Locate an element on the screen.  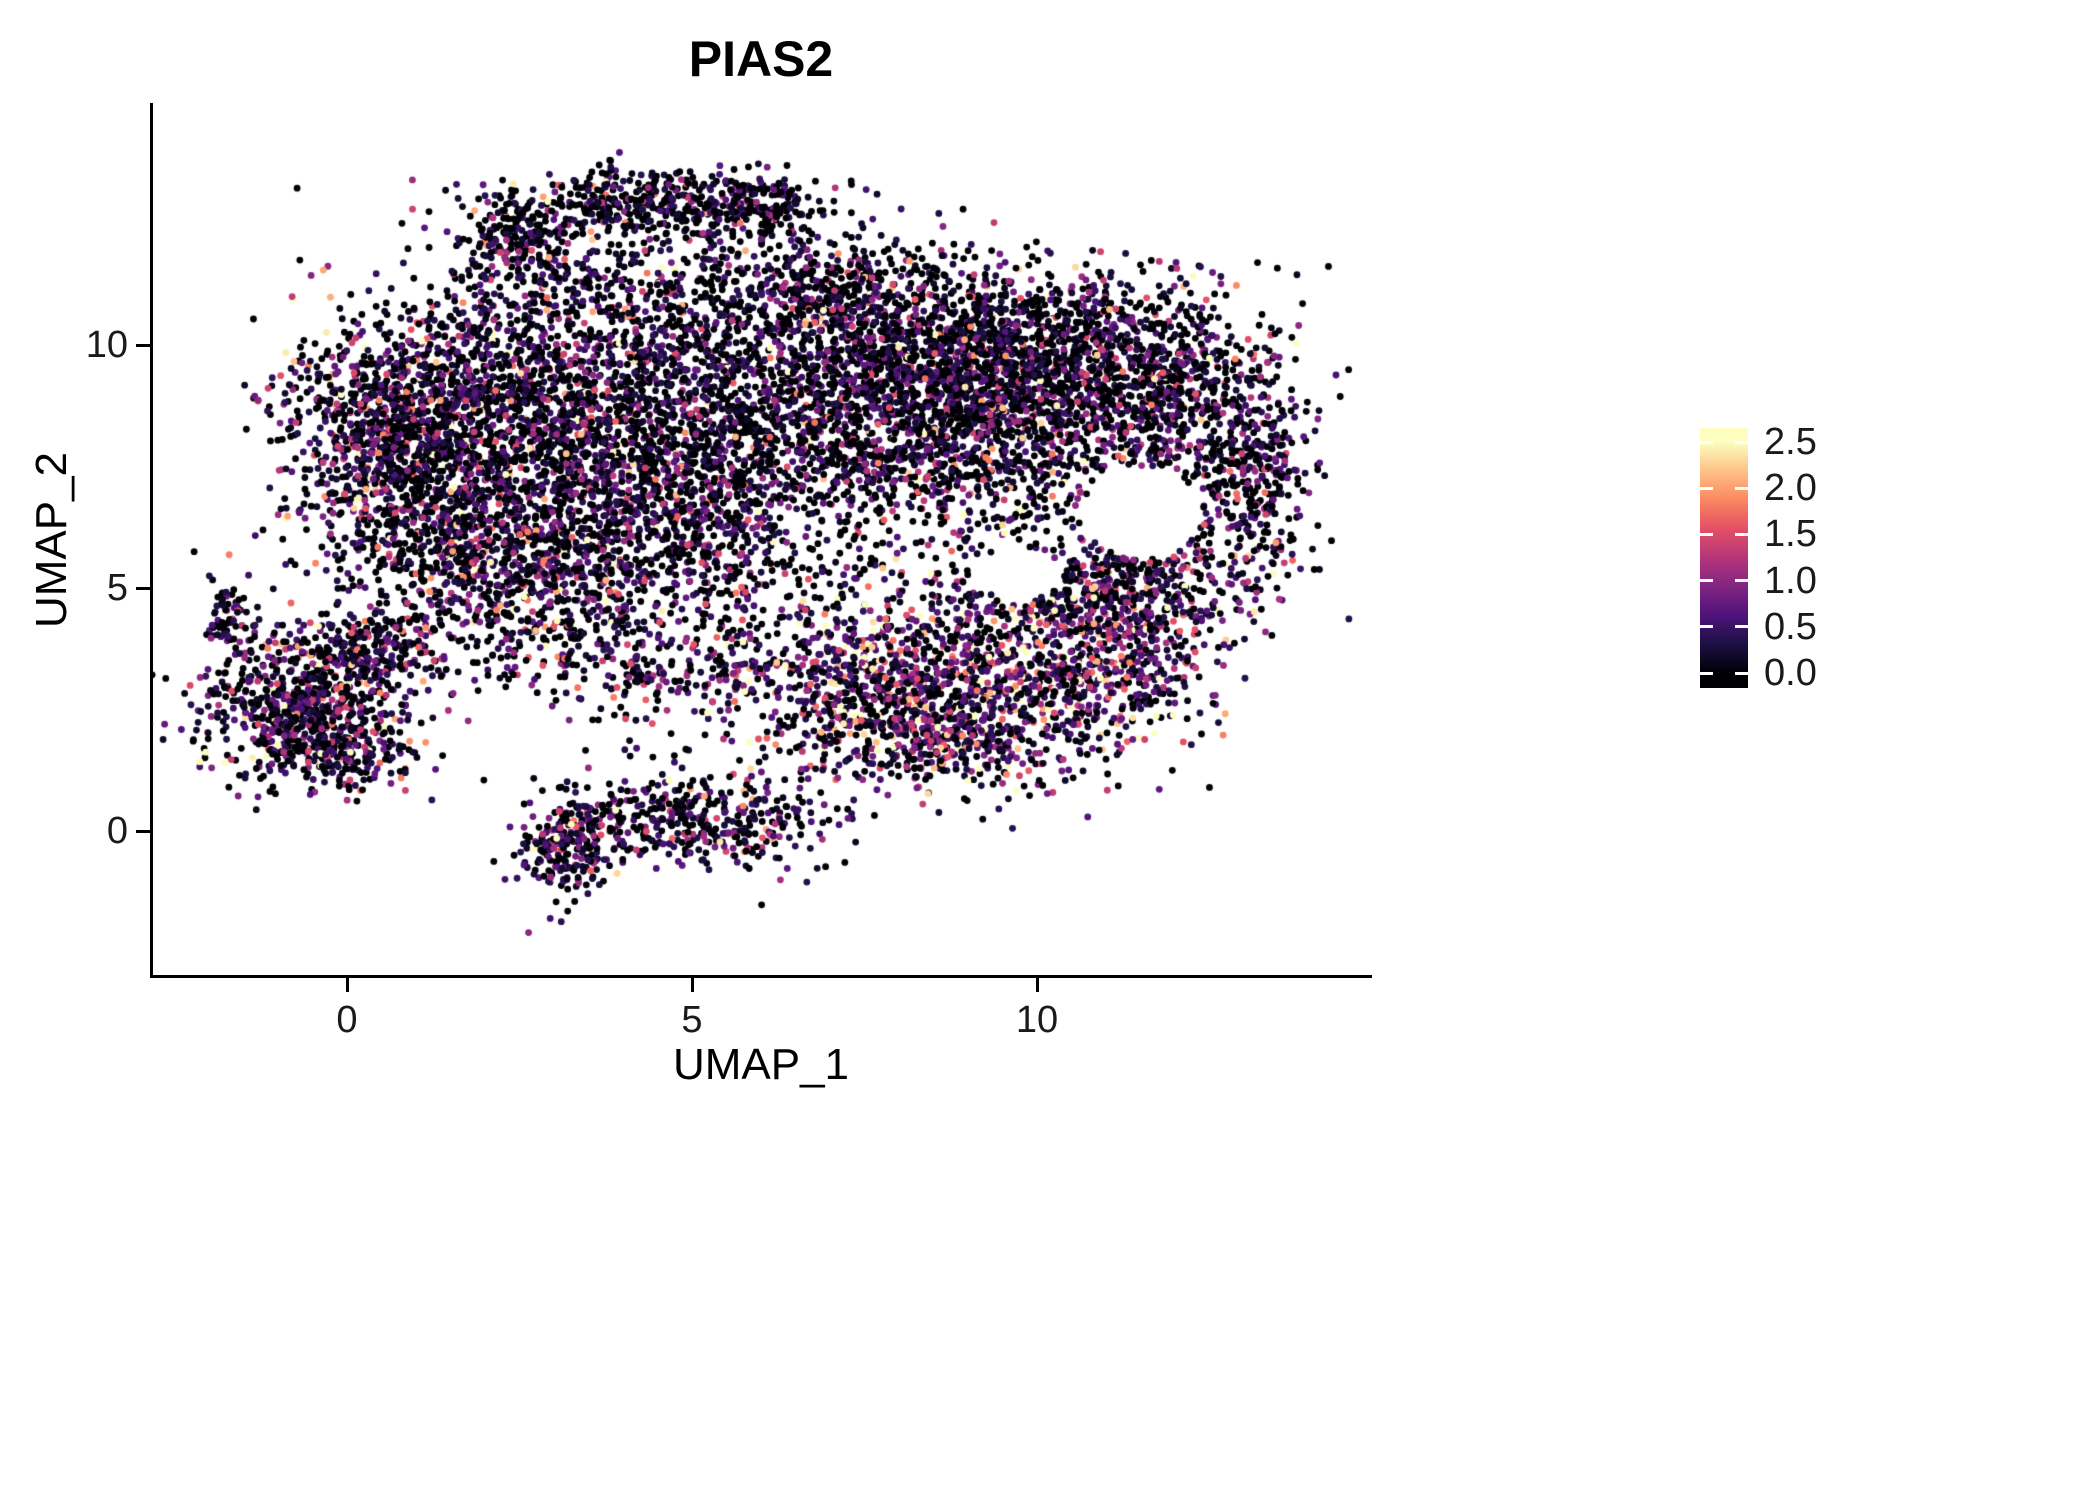
colorbar-tick-label: 2.0 is located at coordinates (1790, 488).